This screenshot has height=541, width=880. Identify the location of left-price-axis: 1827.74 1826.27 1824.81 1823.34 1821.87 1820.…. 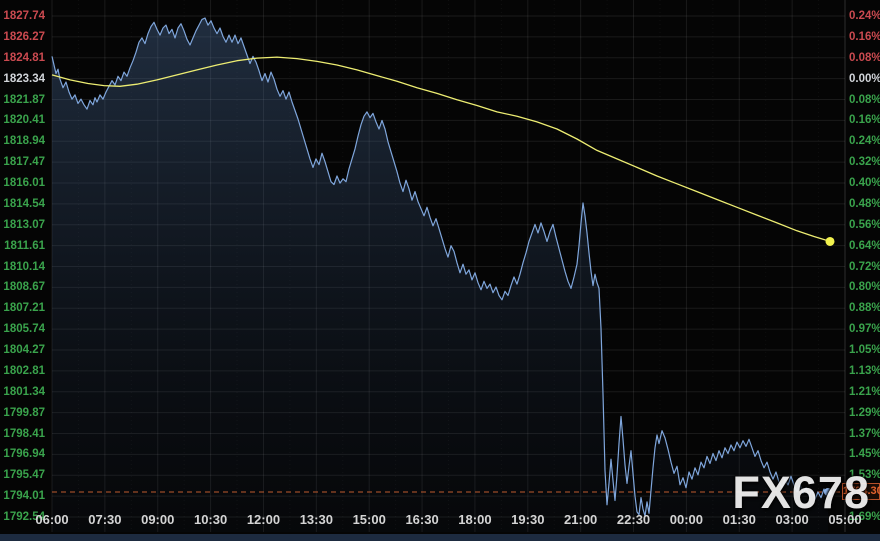
(24, 270).